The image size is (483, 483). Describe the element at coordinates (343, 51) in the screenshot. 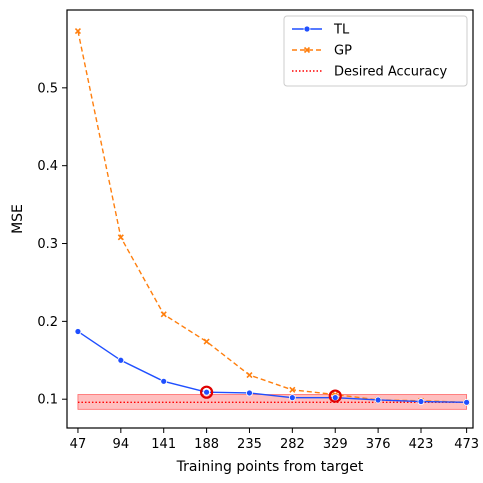

I see `legend-gp-label: GP` at that location.